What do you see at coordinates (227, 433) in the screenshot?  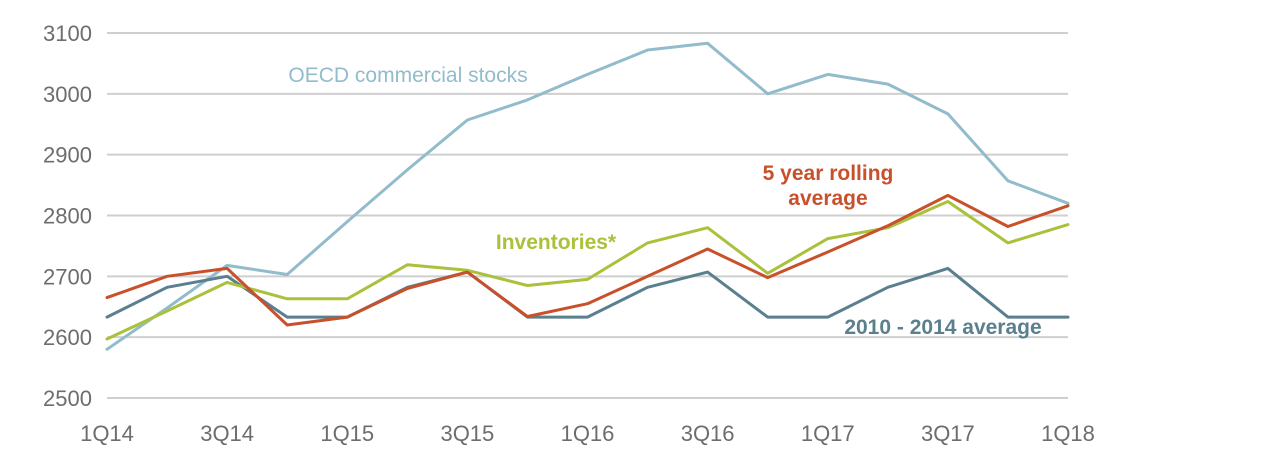 I see `x-tick-label: 3Q14` at bounding box center [227, 433].